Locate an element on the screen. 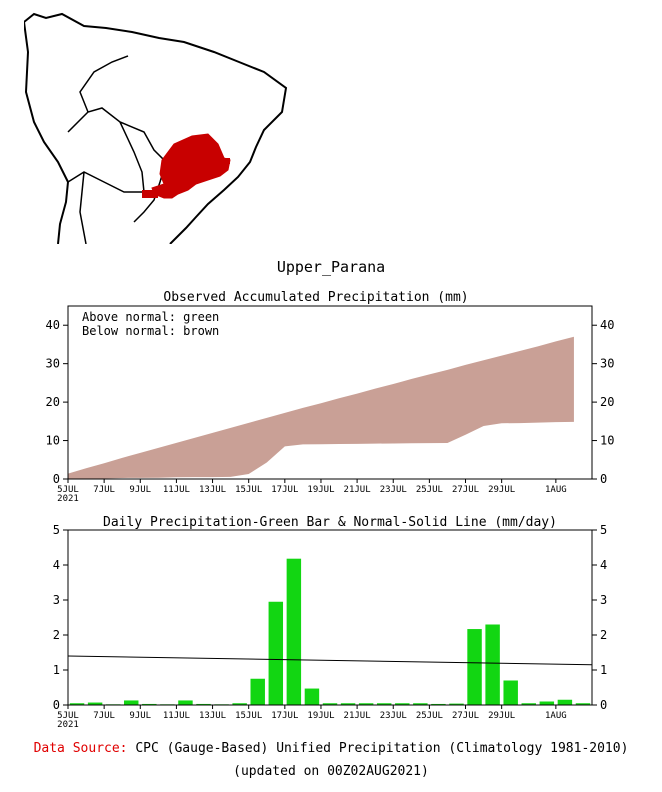  border-lines is located at coordinates (136, 149).